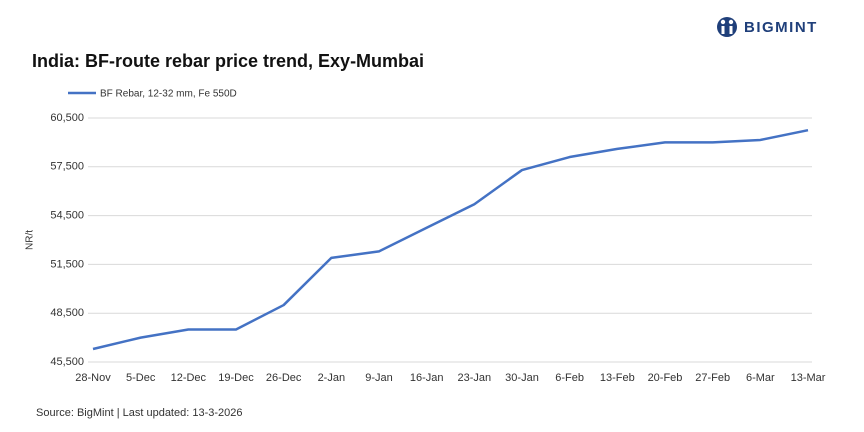 This screenshot has width=864, height=432. I want to click on y-tick-label: 48,500, so click(67, 313).